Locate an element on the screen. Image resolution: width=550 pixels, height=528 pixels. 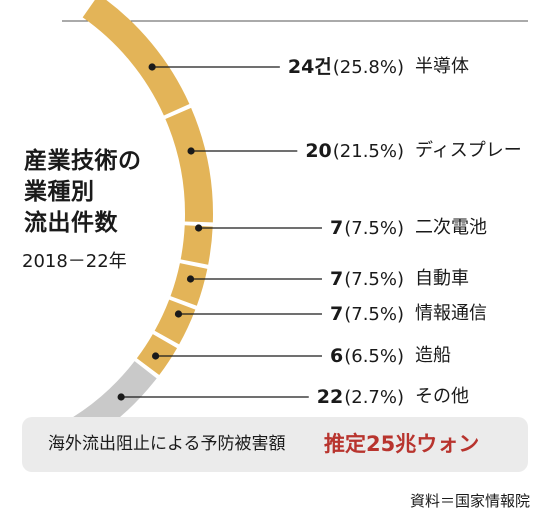
slice-percent: (25.8%) is located at coordinates (368, 67).